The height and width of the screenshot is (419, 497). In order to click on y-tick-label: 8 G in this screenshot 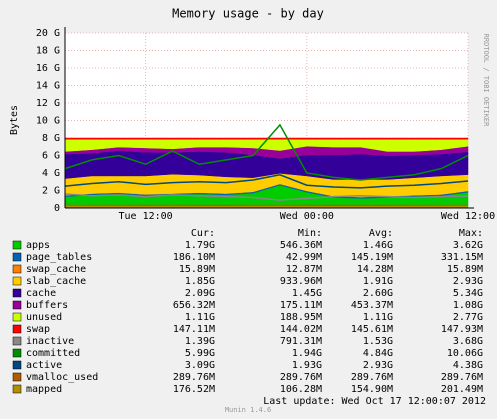, I will do `click(51, 138)`.